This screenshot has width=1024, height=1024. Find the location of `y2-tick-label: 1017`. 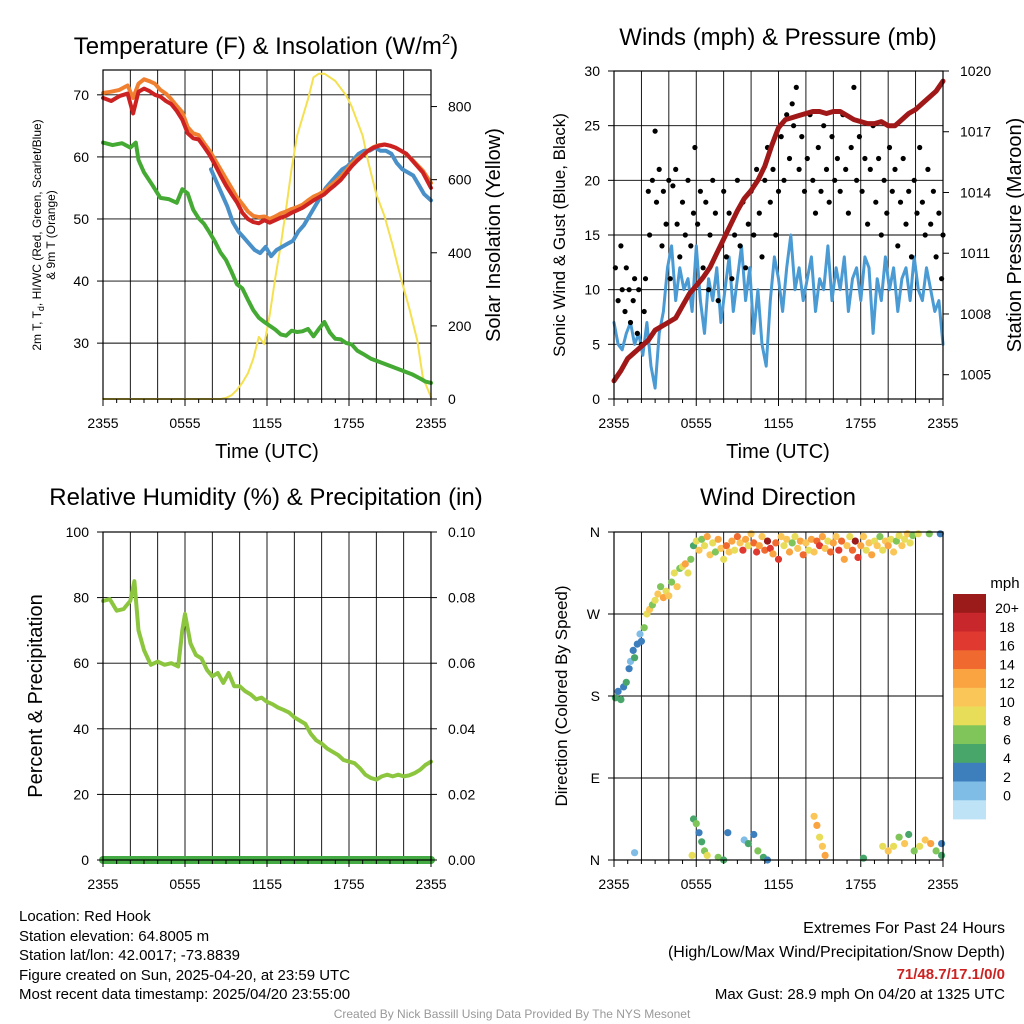

y2-tick-label: 1017 is located at coordinates (975, 132).